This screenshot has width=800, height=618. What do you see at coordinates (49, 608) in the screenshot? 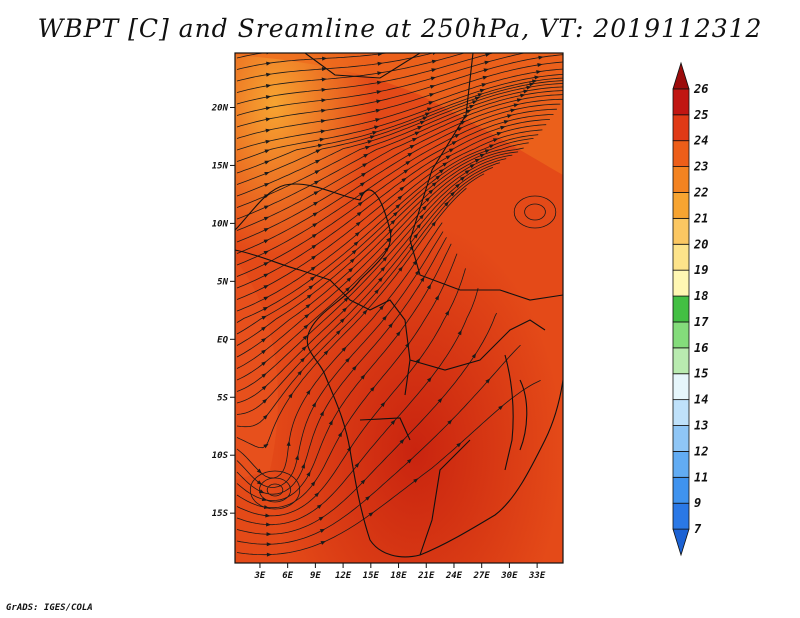
I see `grads-credit: GrADS: IGES/COLA` at bounding box center [49, 608].